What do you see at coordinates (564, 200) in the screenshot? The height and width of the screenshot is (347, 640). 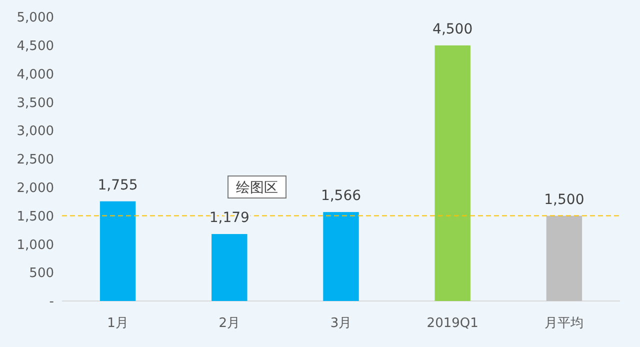 I see `data-label: 1,500` at bounding box center [564, 200].